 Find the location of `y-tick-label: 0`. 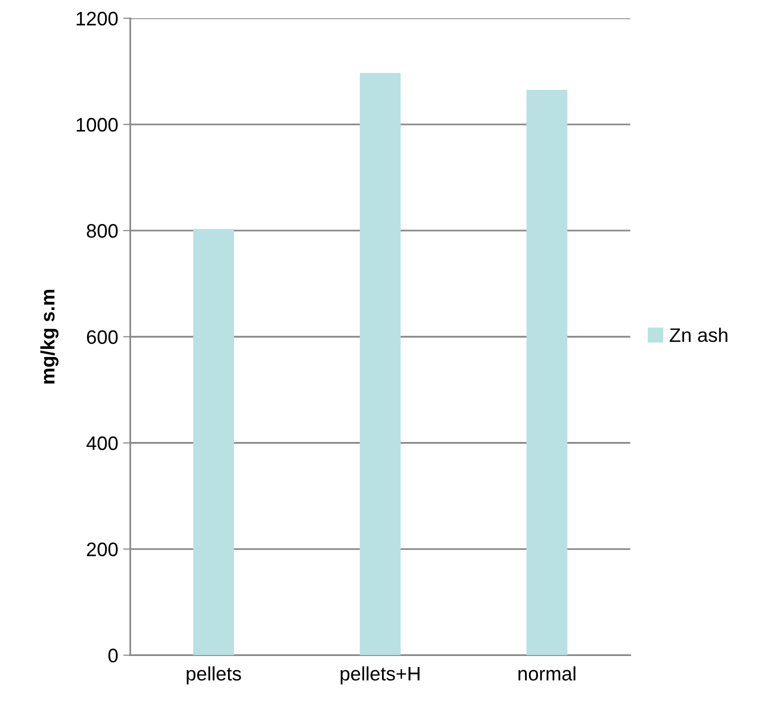

y-tick-label: 0 is located at coordinates (113, 655).